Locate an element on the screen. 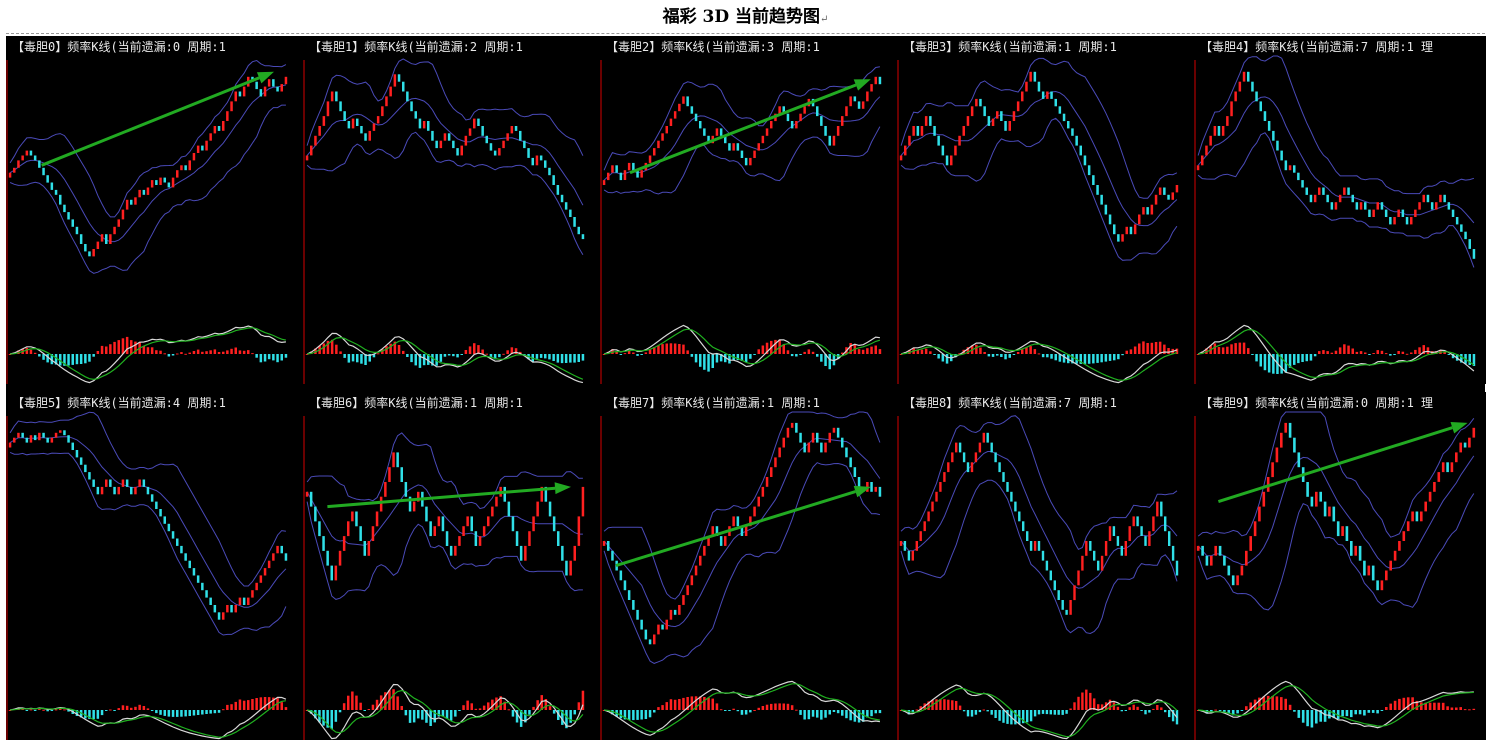 The image size is (1491, 742). chart-panel-4: 【毒胆4】频率K线(当前遗漏:7 周期:1 理 is located at coordinates (1340, 210).